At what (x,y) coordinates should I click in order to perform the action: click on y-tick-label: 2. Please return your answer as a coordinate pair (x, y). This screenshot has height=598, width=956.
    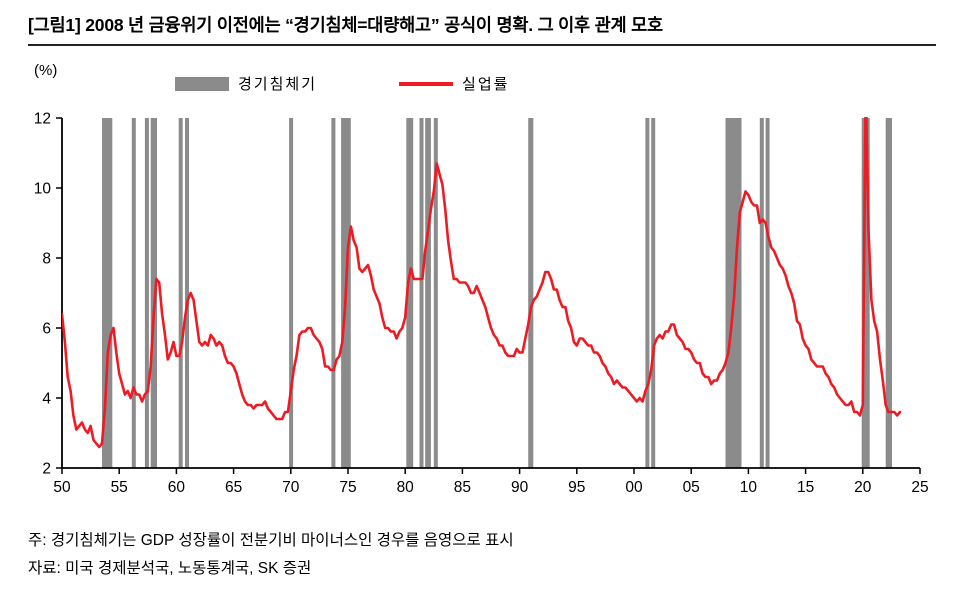
    Looking at the image, I should click on (46, 469).